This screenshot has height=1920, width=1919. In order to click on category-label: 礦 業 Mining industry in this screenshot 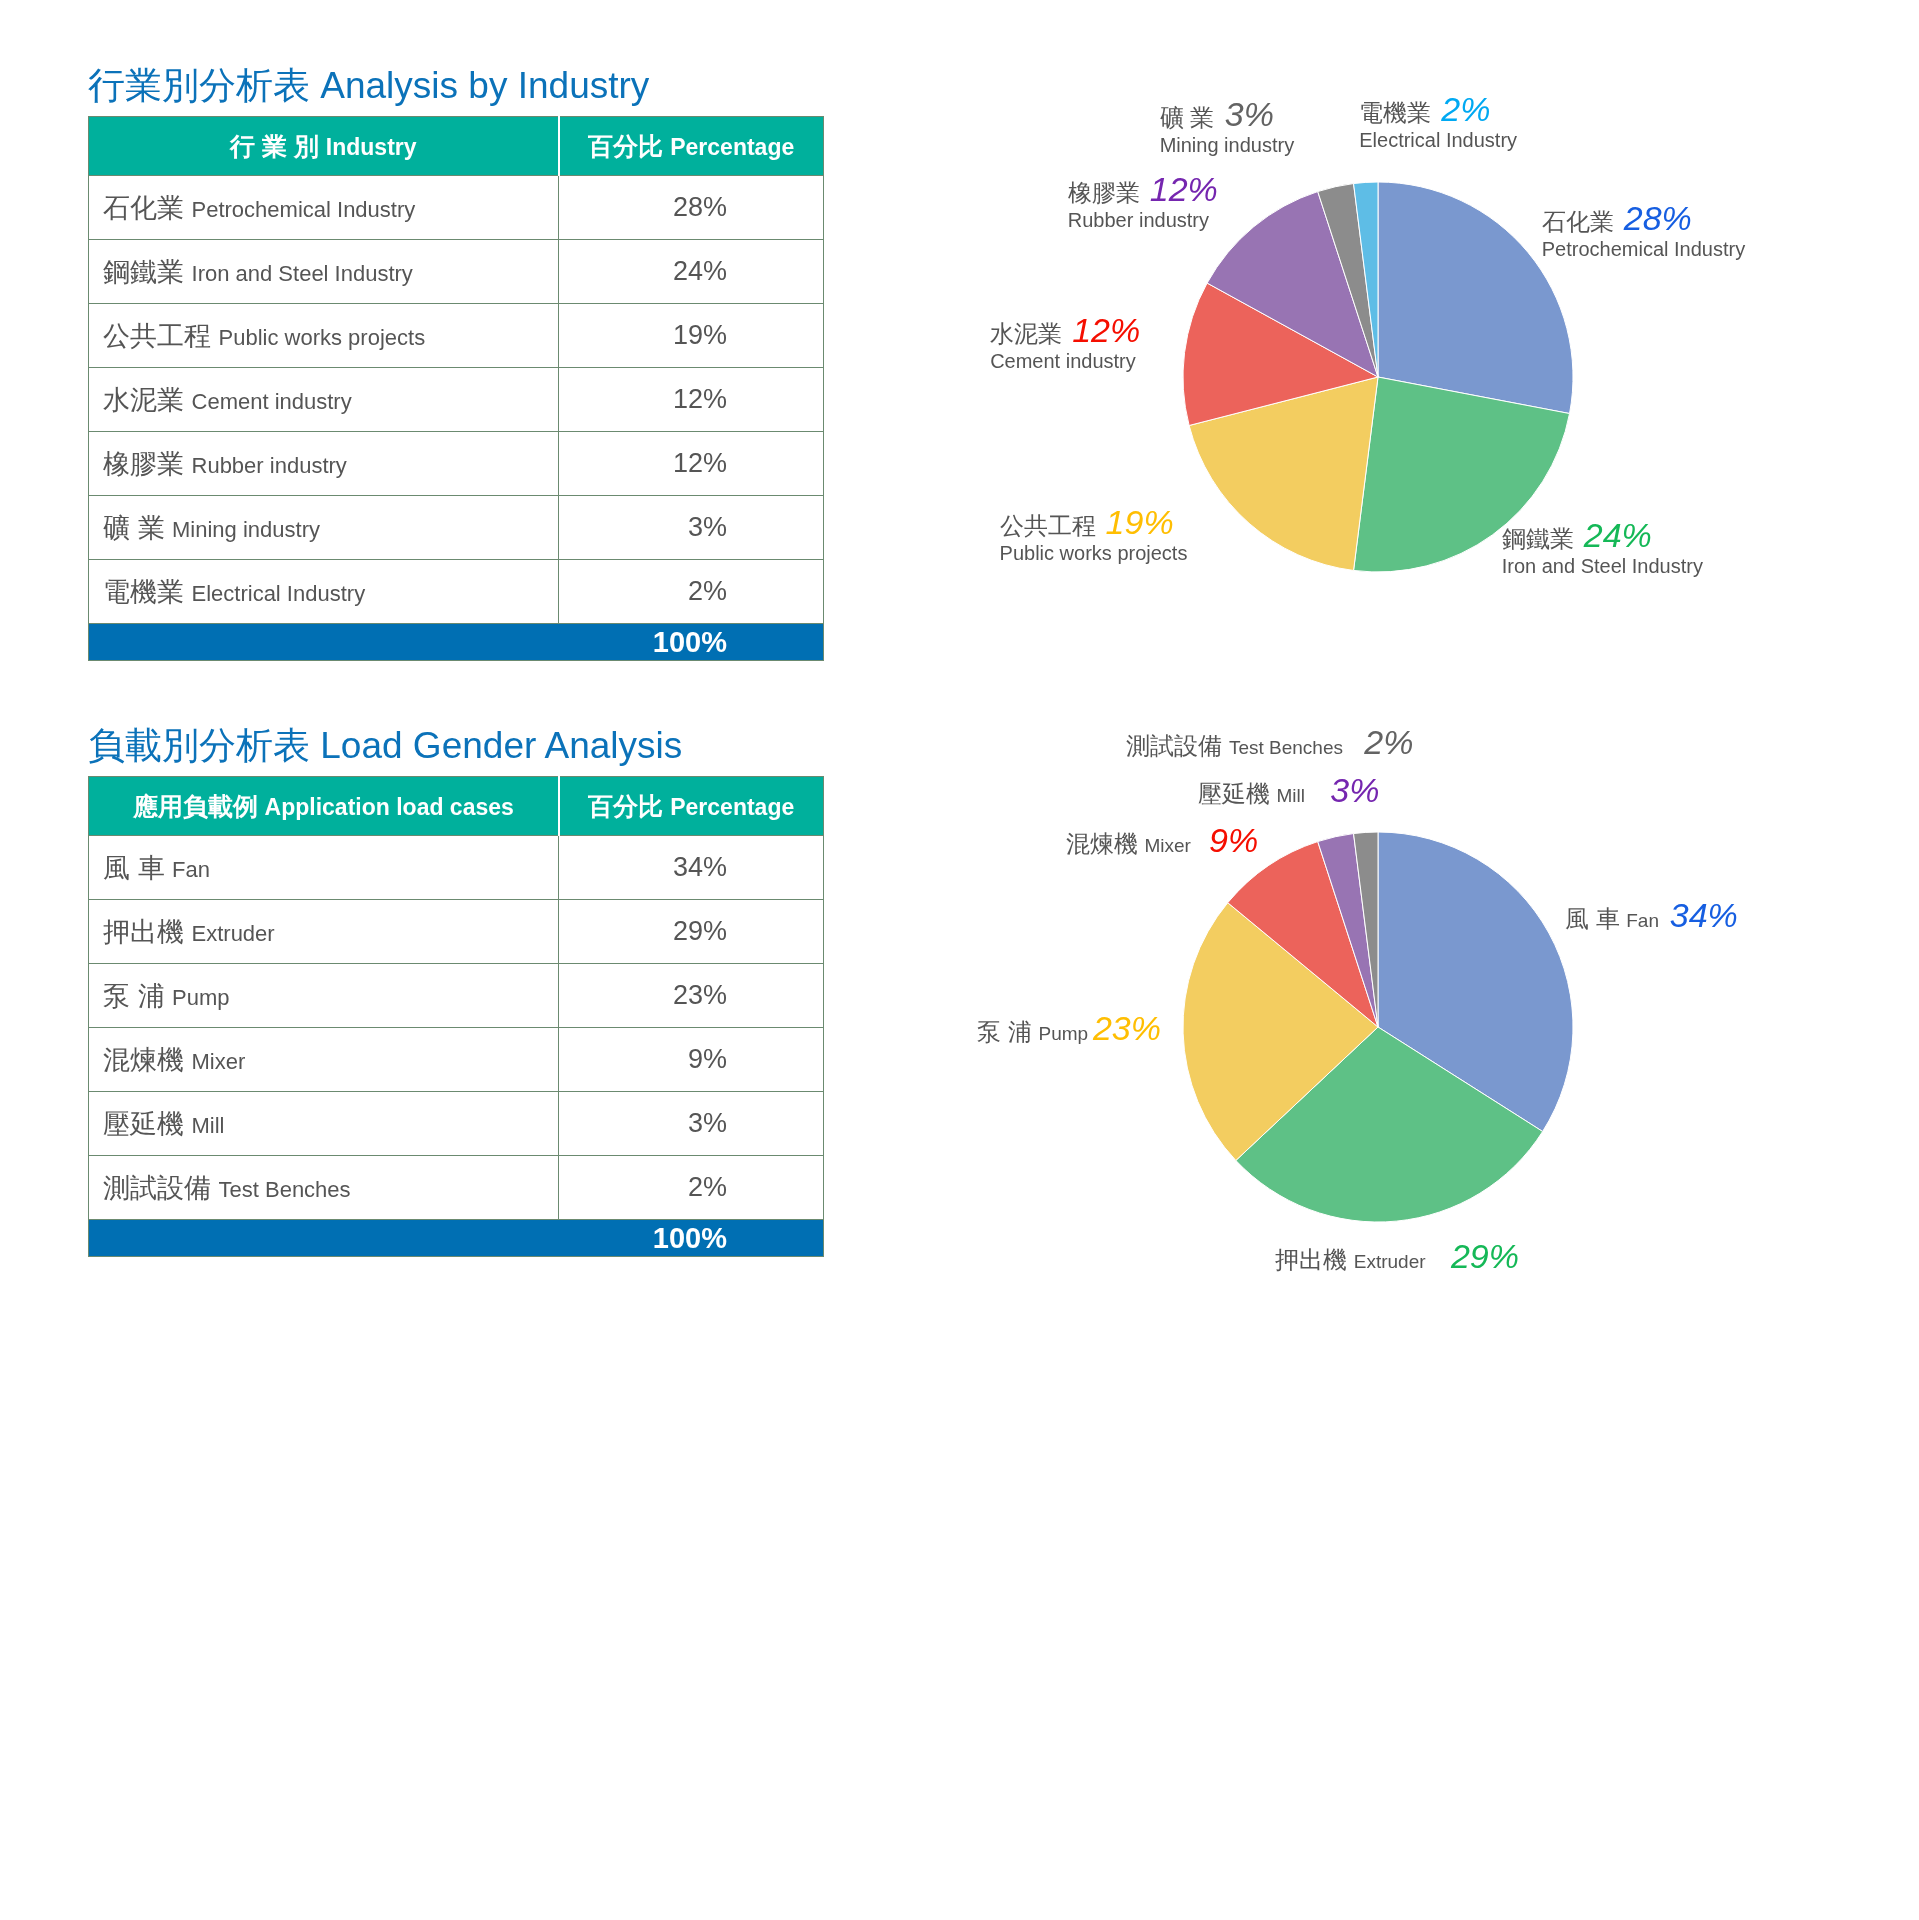, I will do `click(211, 527)`.